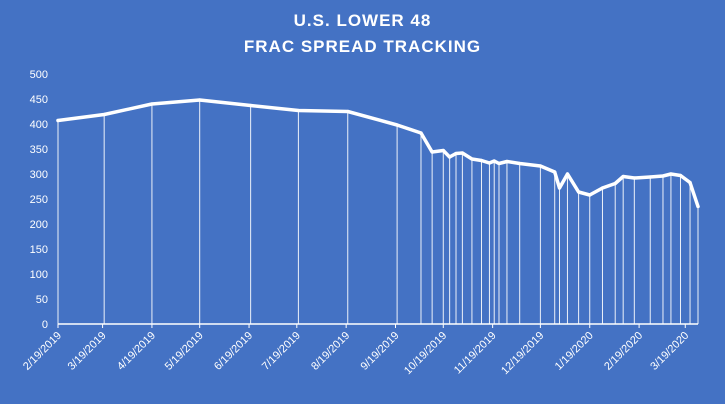 The image size is (725, 404). I want to click on x-tick-label: 1/19/2020, so click(574, 351).